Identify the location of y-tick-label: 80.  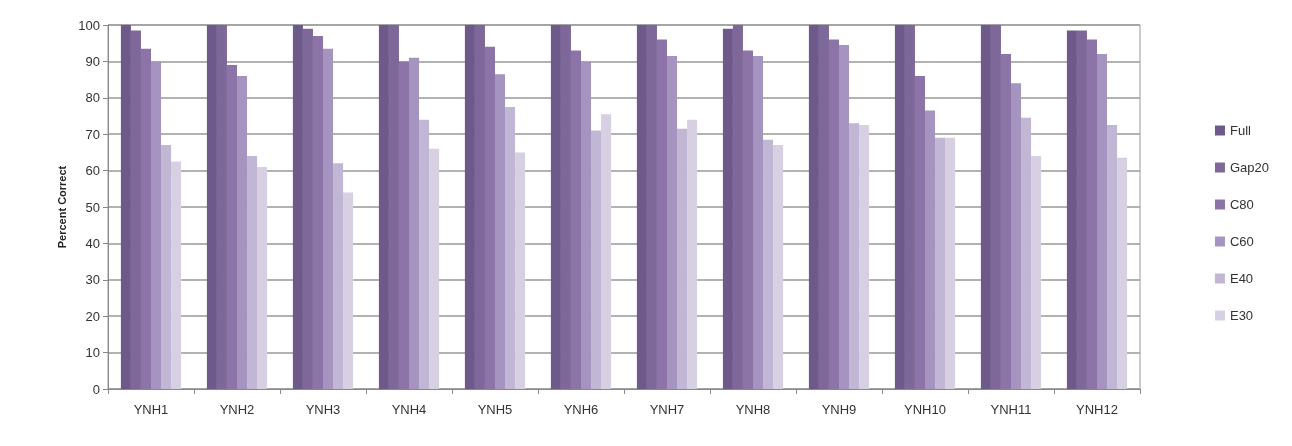
(92, 98).